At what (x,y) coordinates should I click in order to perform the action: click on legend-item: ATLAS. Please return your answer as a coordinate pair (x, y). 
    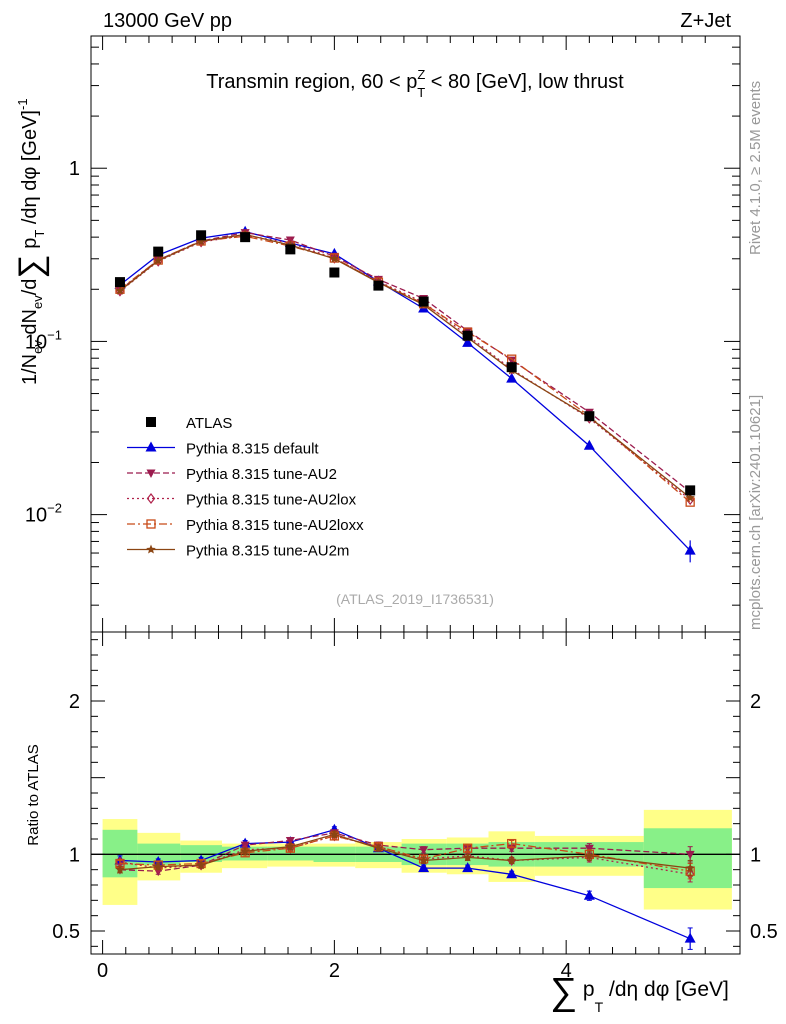
    Looking at the image, I should click on (189, 423).